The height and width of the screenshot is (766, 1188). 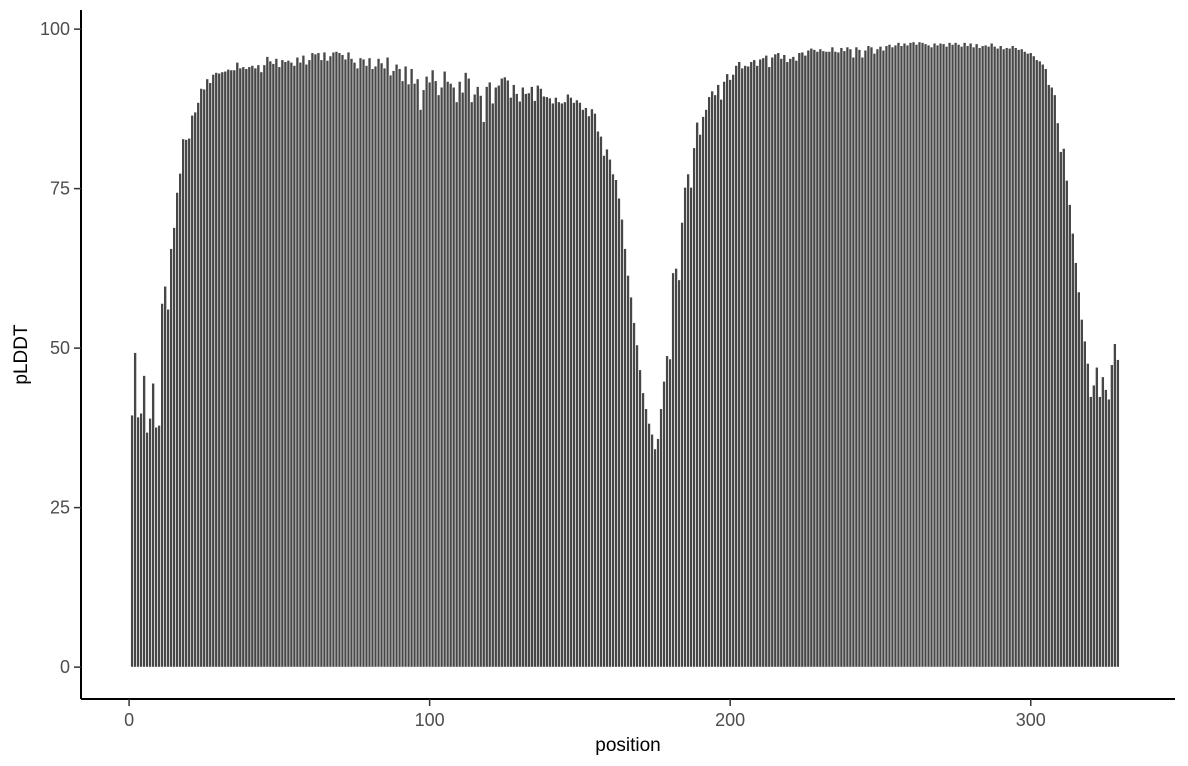 I want to click on x-tick-label-200: 200, so click(x=730, y=720).